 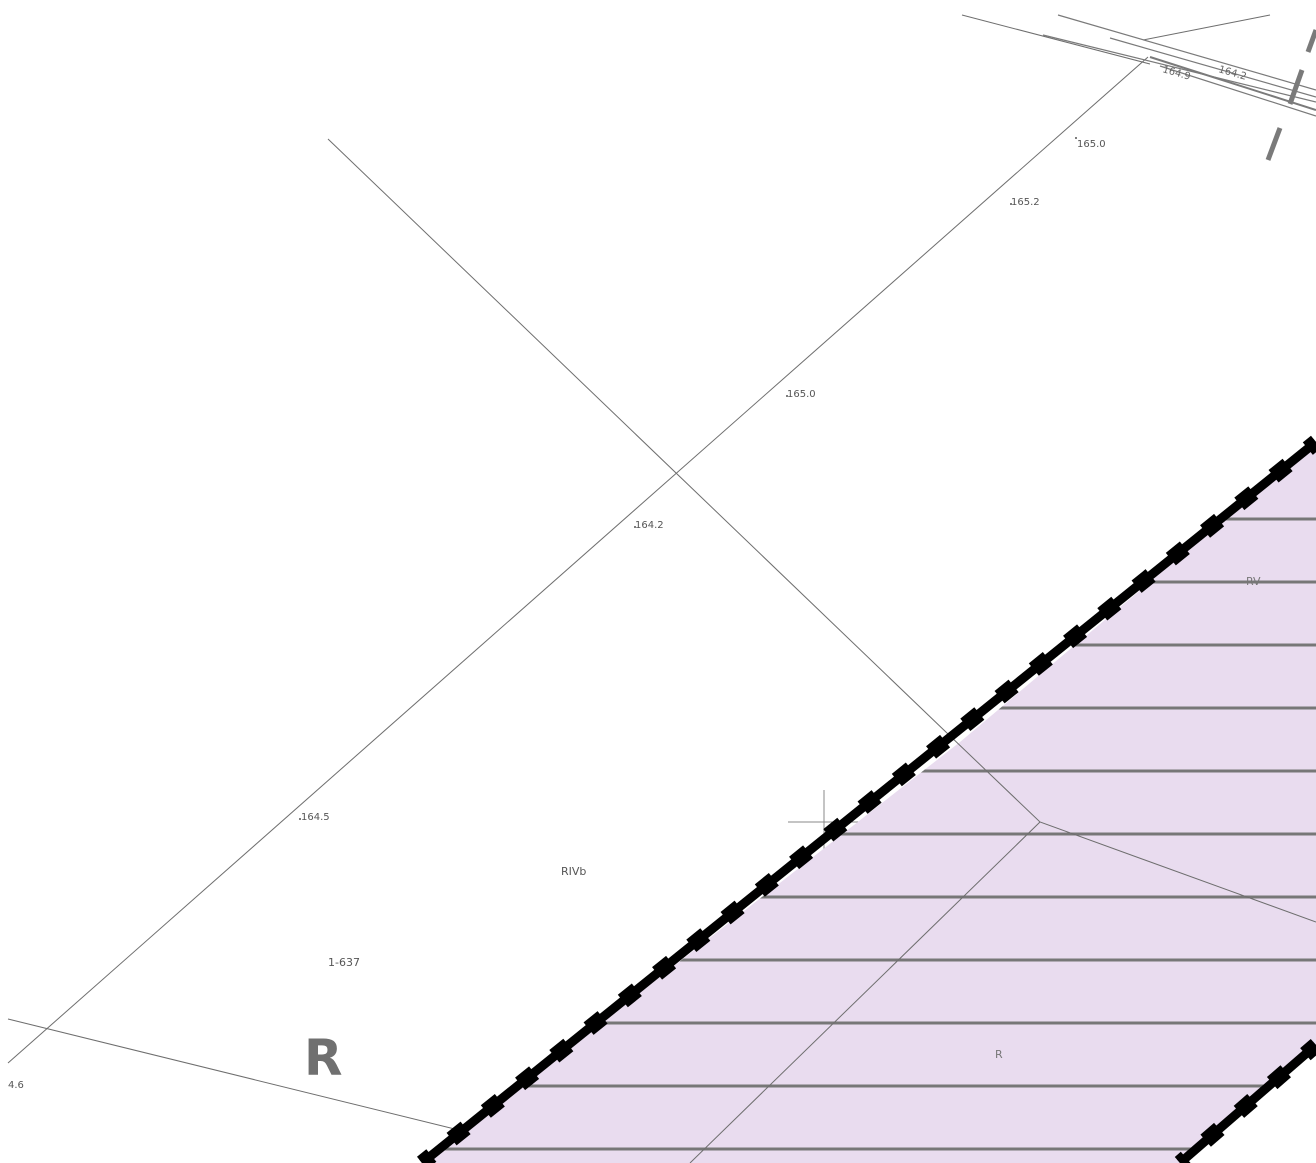 What do you see at coordinates (241, 1076) in the screenshot?
I see `parcel-line-bottom-left` at bounding box center [241, 1076].